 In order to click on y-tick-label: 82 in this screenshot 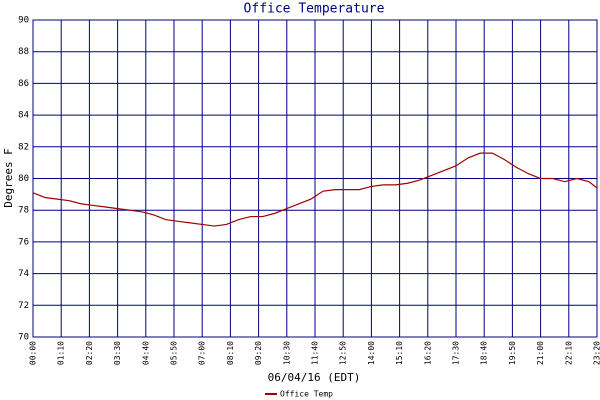, I will do `click(23, 147)`.